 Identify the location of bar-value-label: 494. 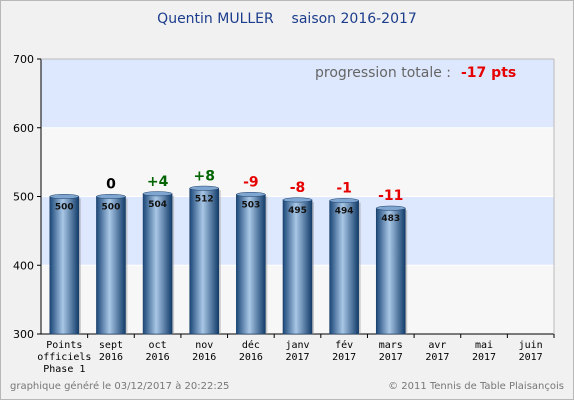
(344, 212).